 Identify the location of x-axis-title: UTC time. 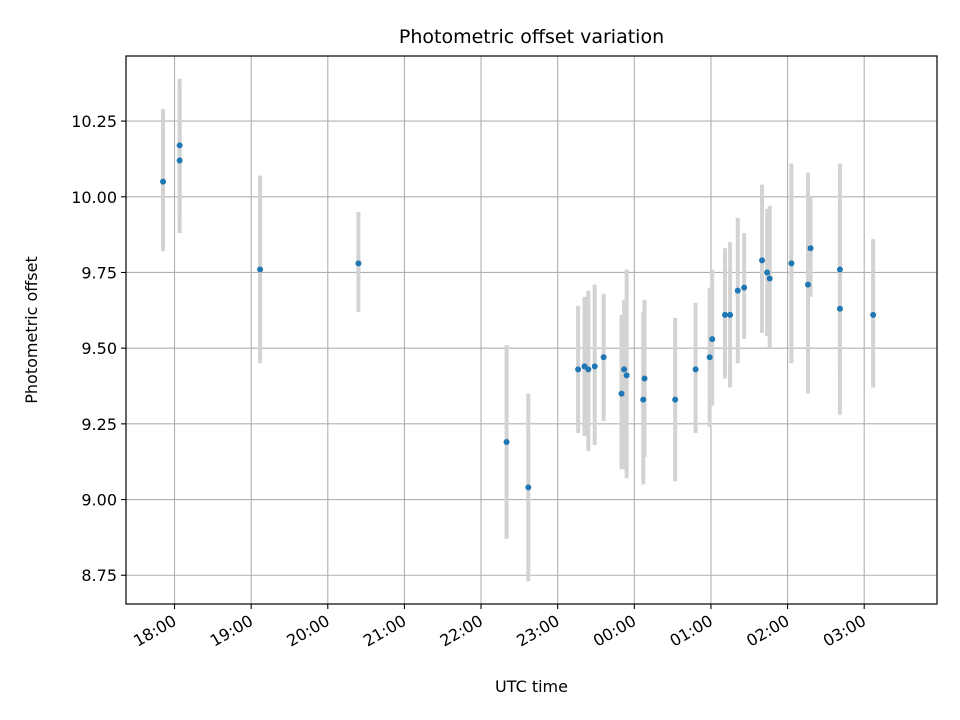
(531, 686).